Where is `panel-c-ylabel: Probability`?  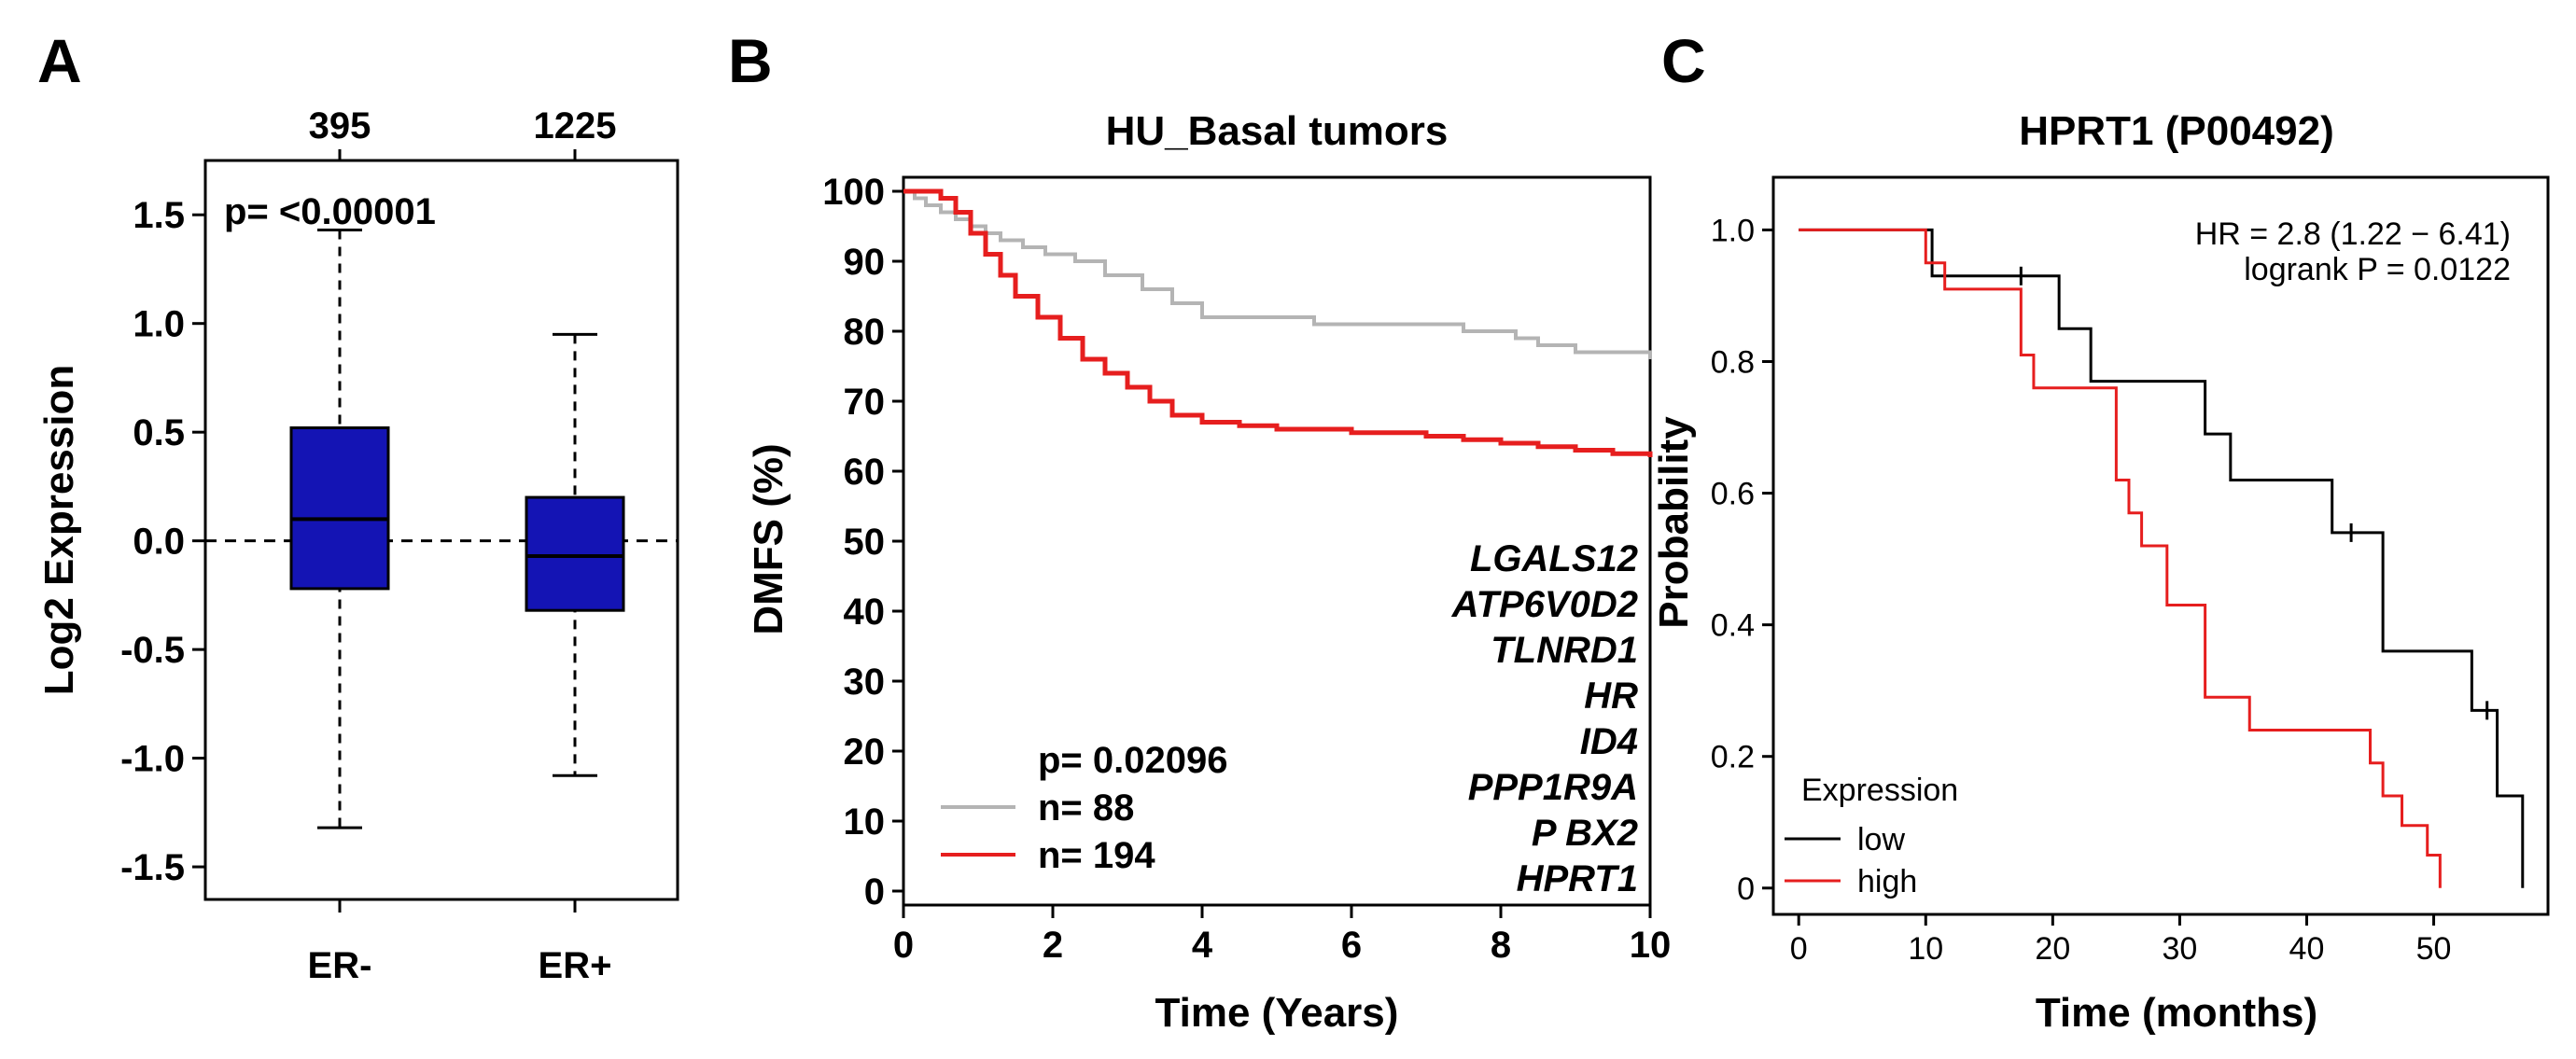
panel-c-ylabel: Probability is located at coordinates (1674, 522).